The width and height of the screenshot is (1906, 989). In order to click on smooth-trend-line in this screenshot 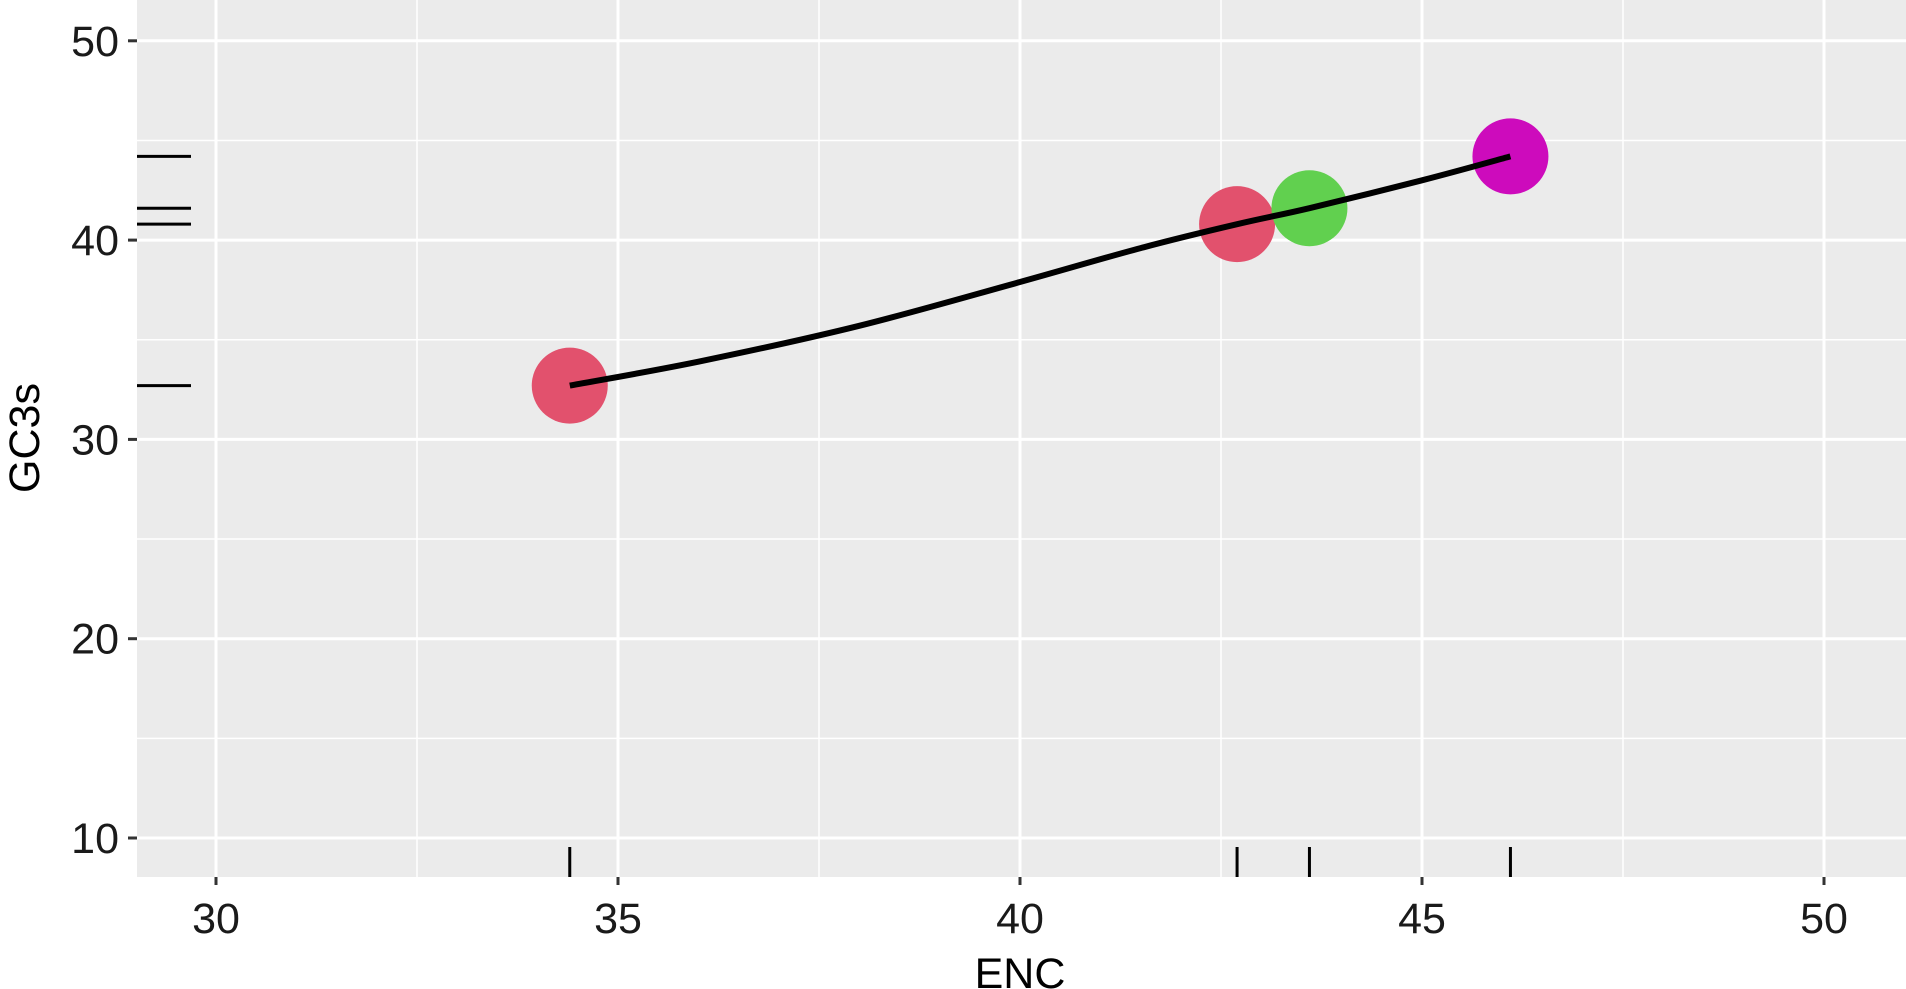, I will do `click(1040, 271)`.